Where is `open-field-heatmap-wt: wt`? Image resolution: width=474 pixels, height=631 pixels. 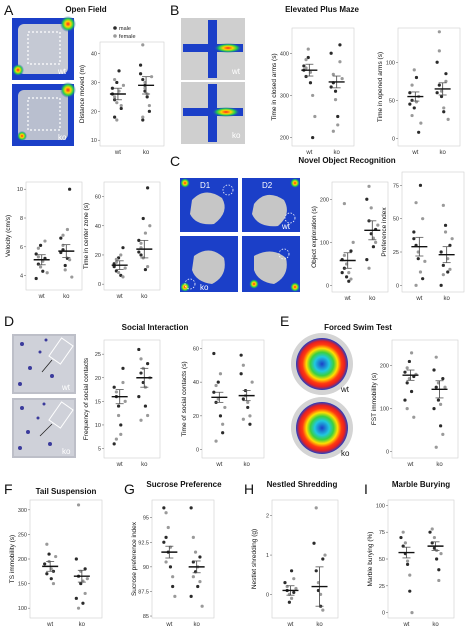
open-field-heatmap-wt: wt is located at coordinates (44, 48).